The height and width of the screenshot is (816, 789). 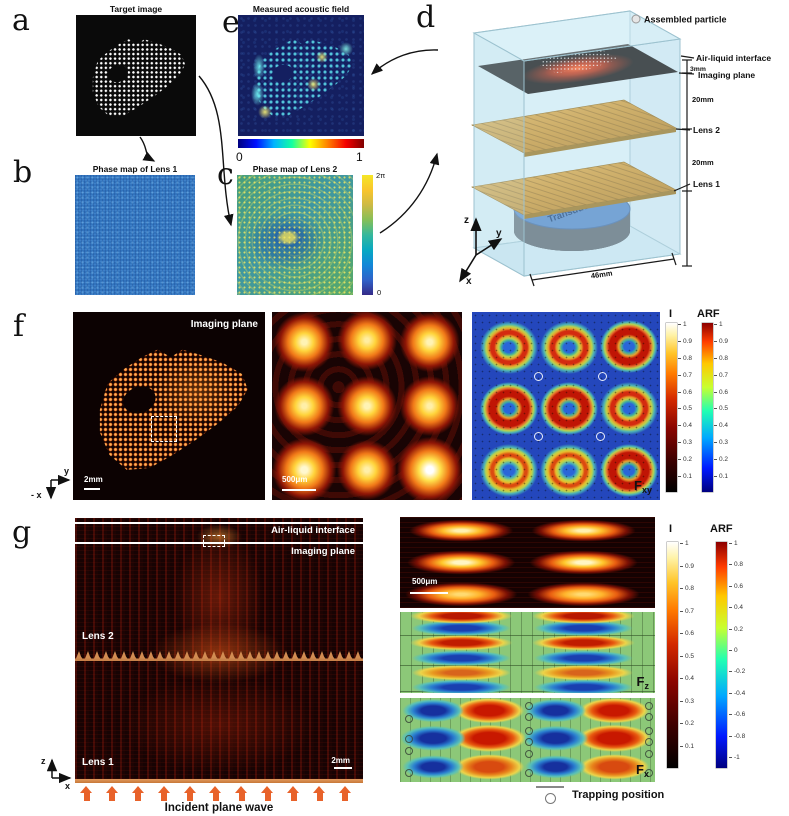 I want to click on colorbar-tick: 0.5, so click(x=721, y=408).